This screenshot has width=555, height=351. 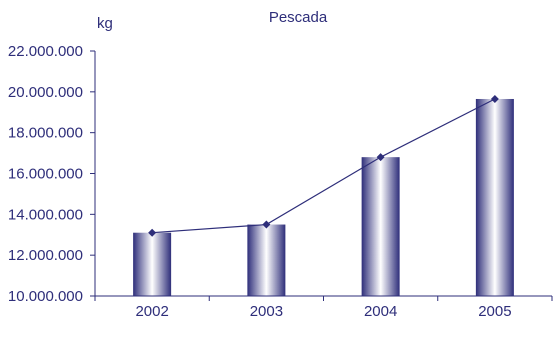 I want to click on y-tick-label: 16.000.000, so click(x=45, y=174).